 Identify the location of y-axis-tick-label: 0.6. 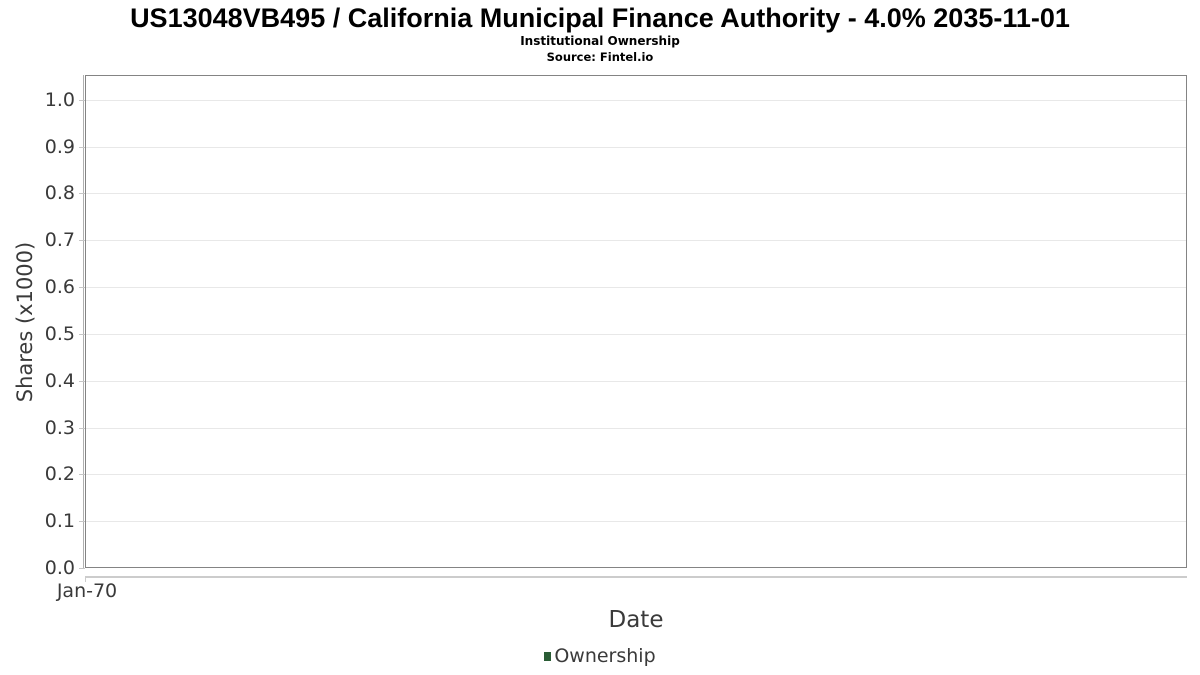
(59, 287).